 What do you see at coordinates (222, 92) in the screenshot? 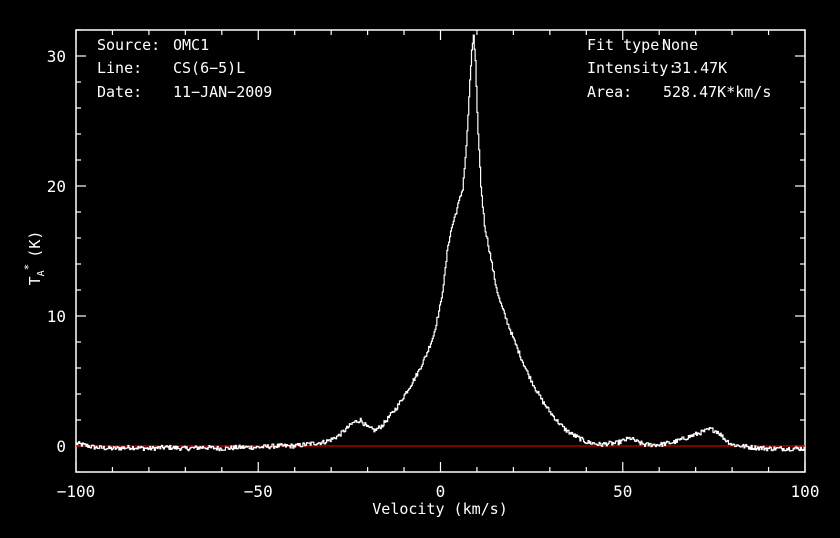
I see `date-value: 11−JAN−2009` at bounding box center [222, 92].